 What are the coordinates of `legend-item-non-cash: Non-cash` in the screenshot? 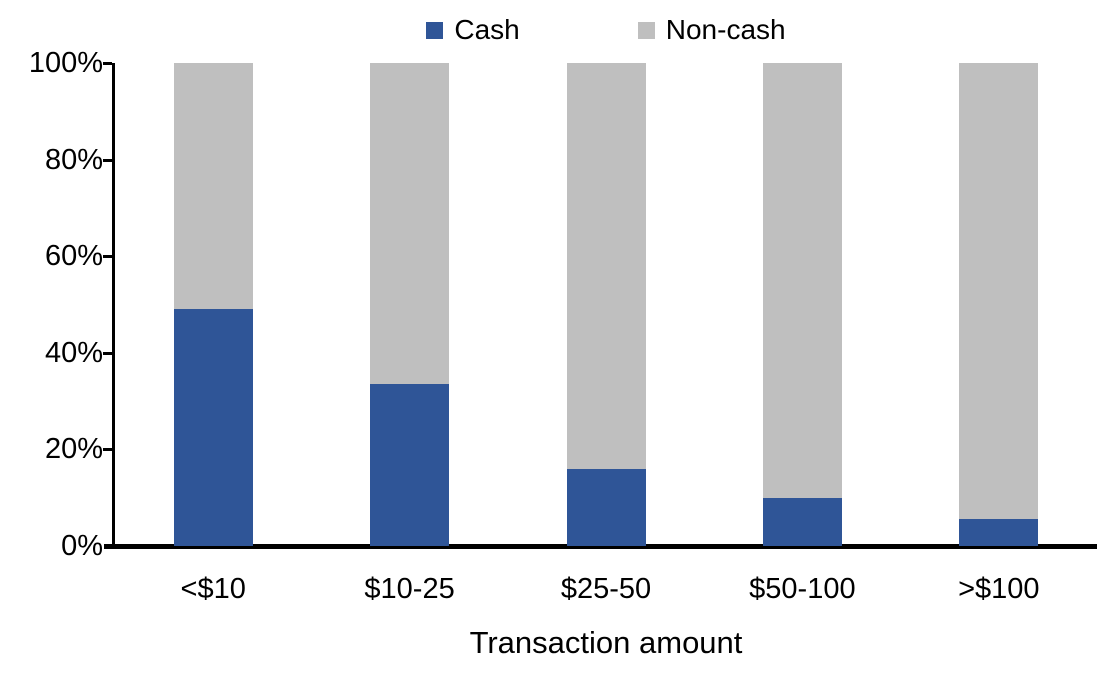 It's located at (711, 29).